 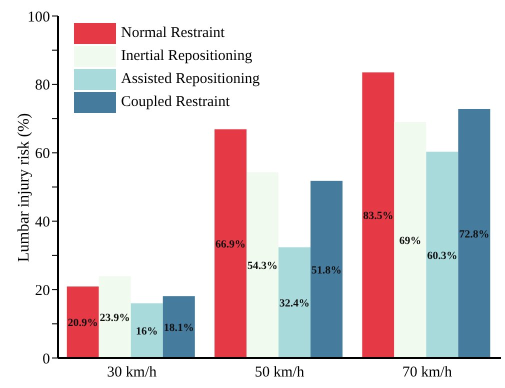 What do you see at coordinates (173, 33) in the screenshot?
I see `legend-label: Normal Restraint` at bounding box center [173, 33].